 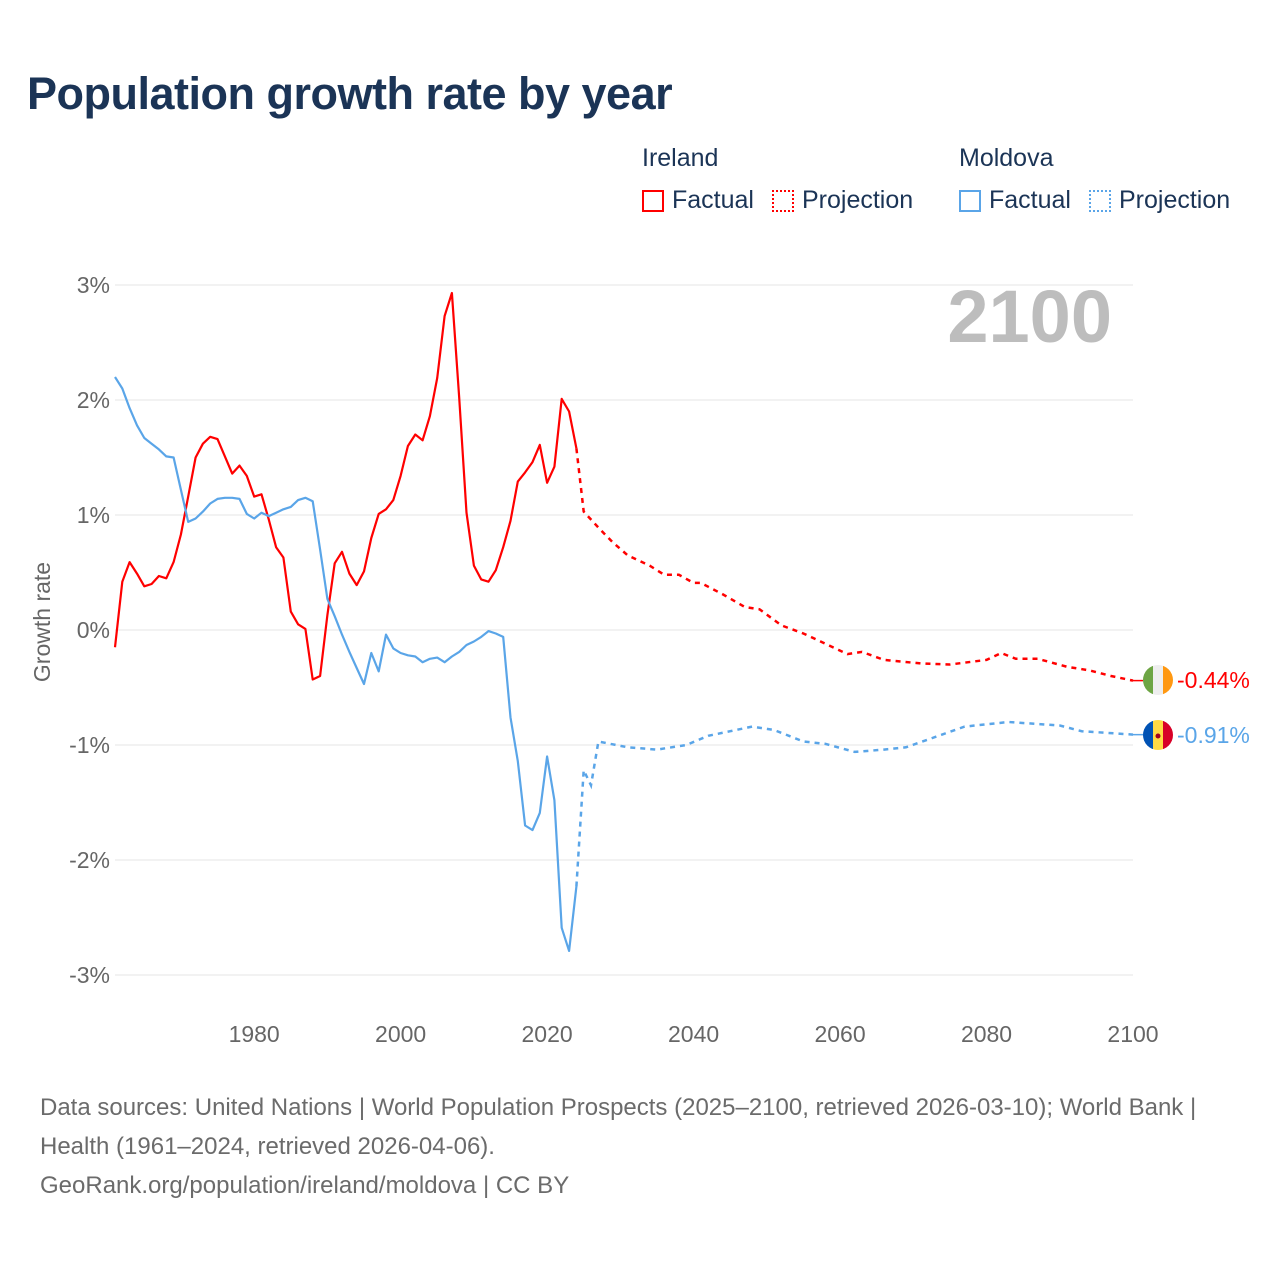 I want to click on moldova-flag, so click(x=1158, y=735).